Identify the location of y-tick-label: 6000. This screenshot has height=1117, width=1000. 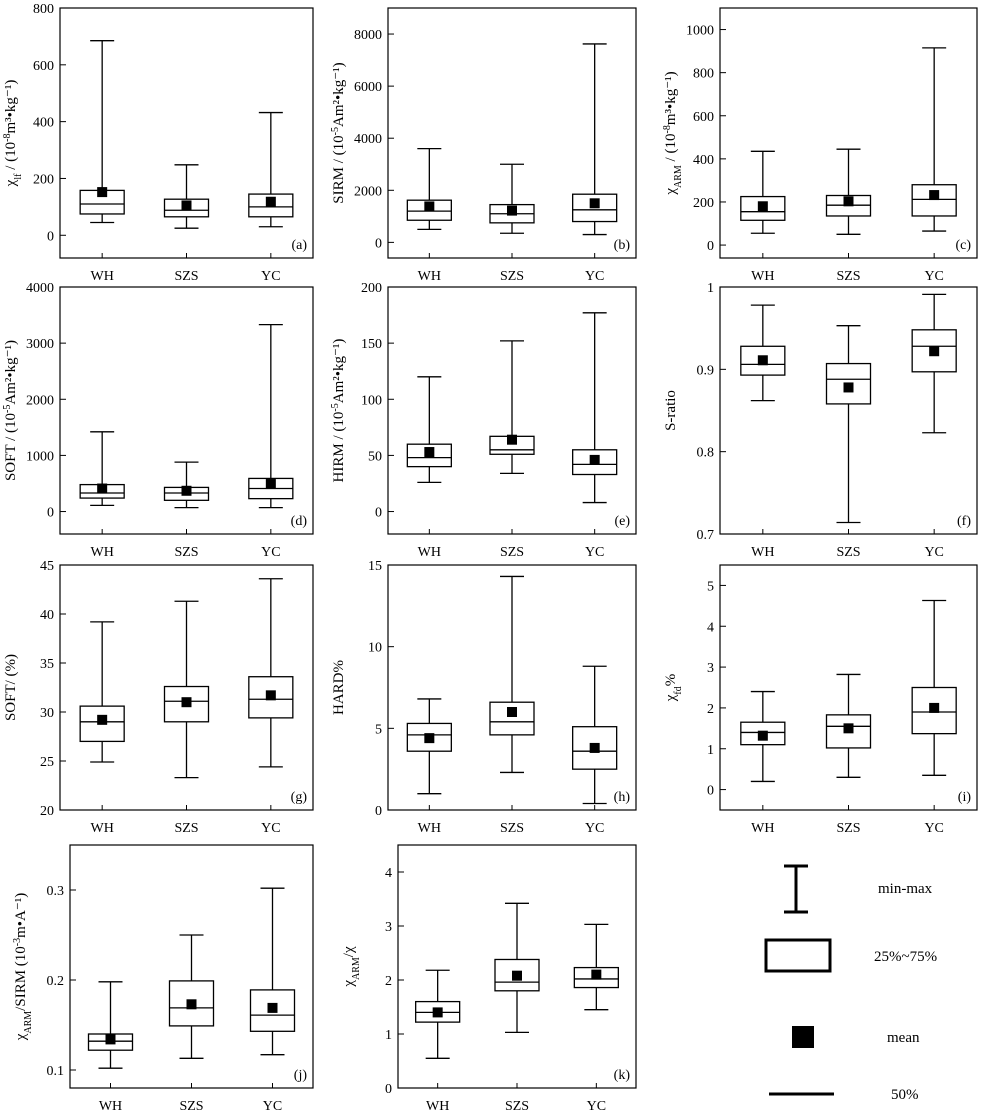
(368, 87).